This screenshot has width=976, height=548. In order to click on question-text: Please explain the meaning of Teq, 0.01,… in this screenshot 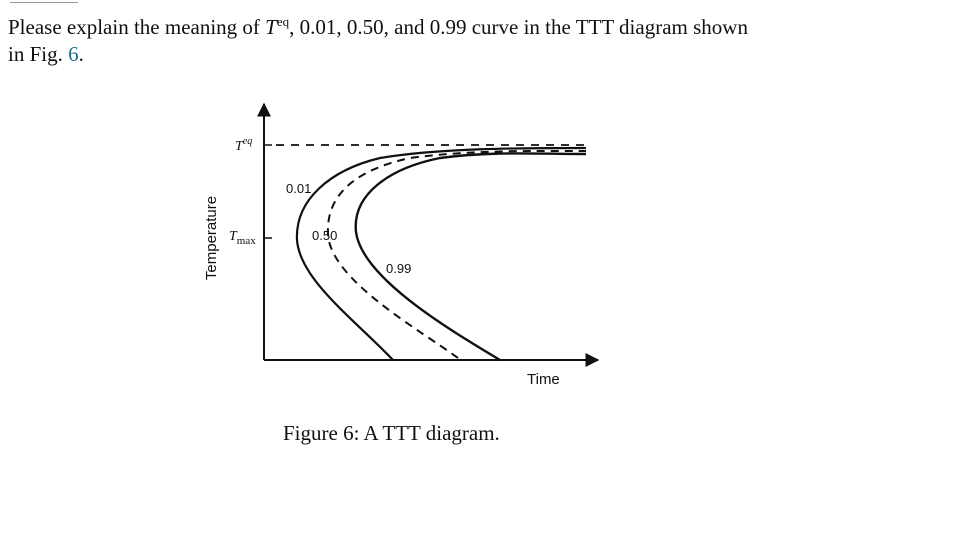, I will do `click(478, 38)`.